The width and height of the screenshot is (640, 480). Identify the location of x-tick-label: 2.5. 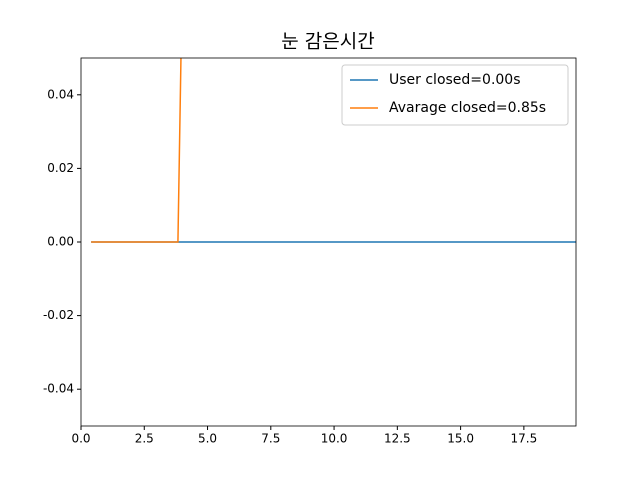
(144, 439).